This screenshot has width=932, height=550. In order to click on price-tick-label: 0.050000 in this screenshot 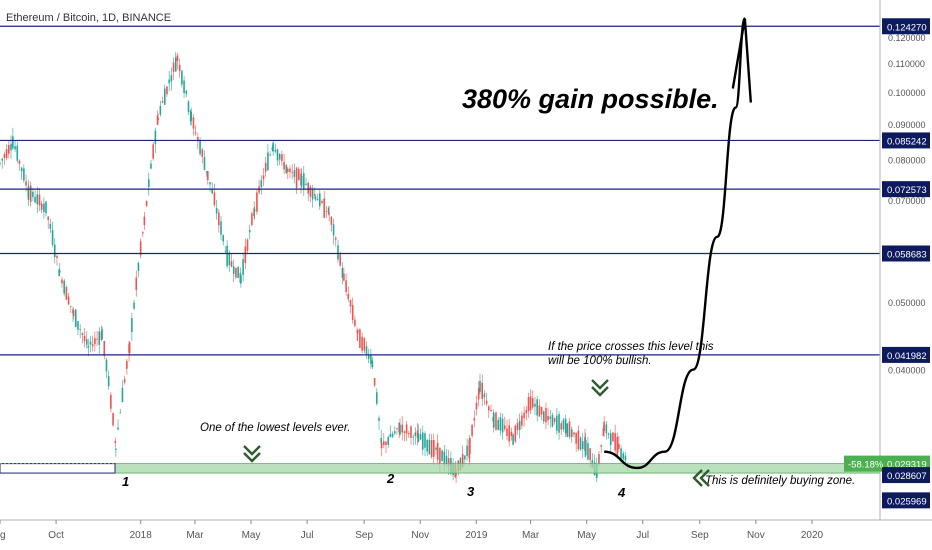, I will do `click(907, 303)`.